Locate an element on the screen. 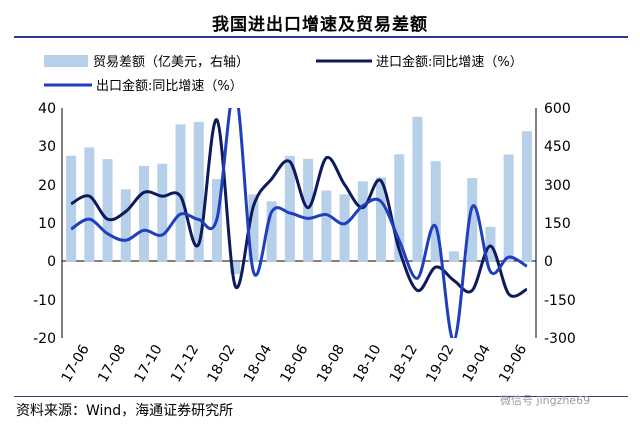 This screenshot has height=430, width=640. footer-rule is located at coordinates (321, 396).